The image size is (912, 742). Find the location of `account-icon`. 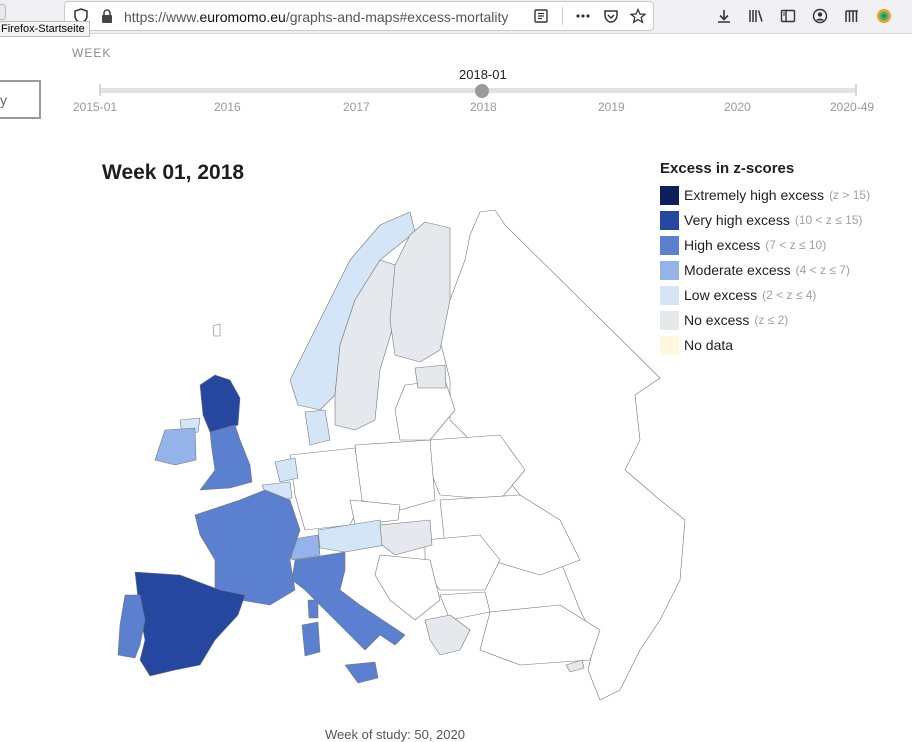

account-icon is located at coordinates (820, 16).